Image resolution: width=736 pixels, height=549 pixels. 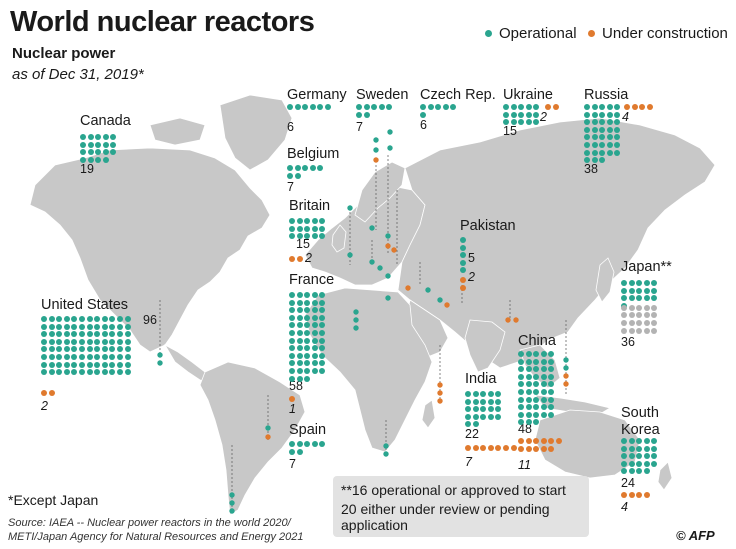 What do you see at coordinates (591, 169) in the screenshot?
I see `count-russia-operational: 38` at bounding box center [591, 169].